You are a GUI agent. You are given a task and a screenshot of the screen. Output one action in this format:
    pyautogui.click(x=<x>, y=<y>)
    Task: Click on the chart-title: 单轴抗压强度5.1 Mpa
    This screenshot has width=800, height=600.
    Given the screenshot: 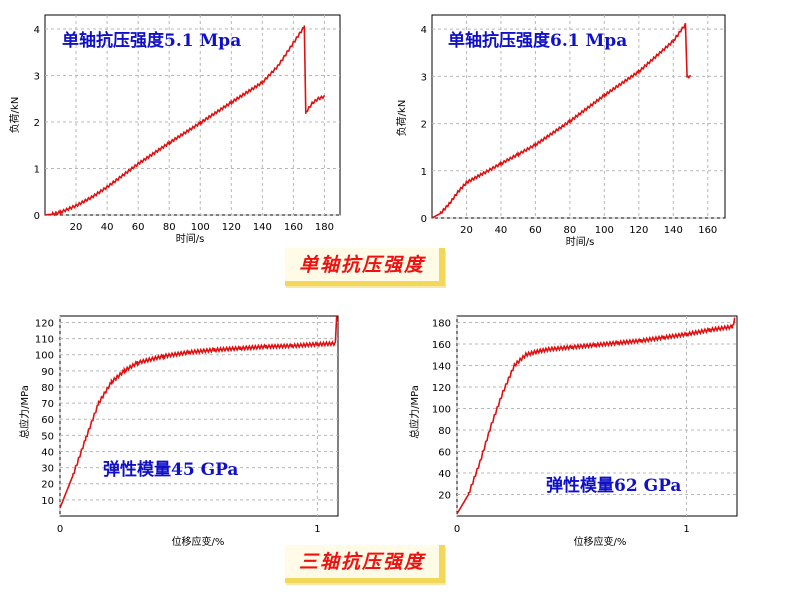 What is the action you would take?
    pyautogui.click(x=151, y=40)
    